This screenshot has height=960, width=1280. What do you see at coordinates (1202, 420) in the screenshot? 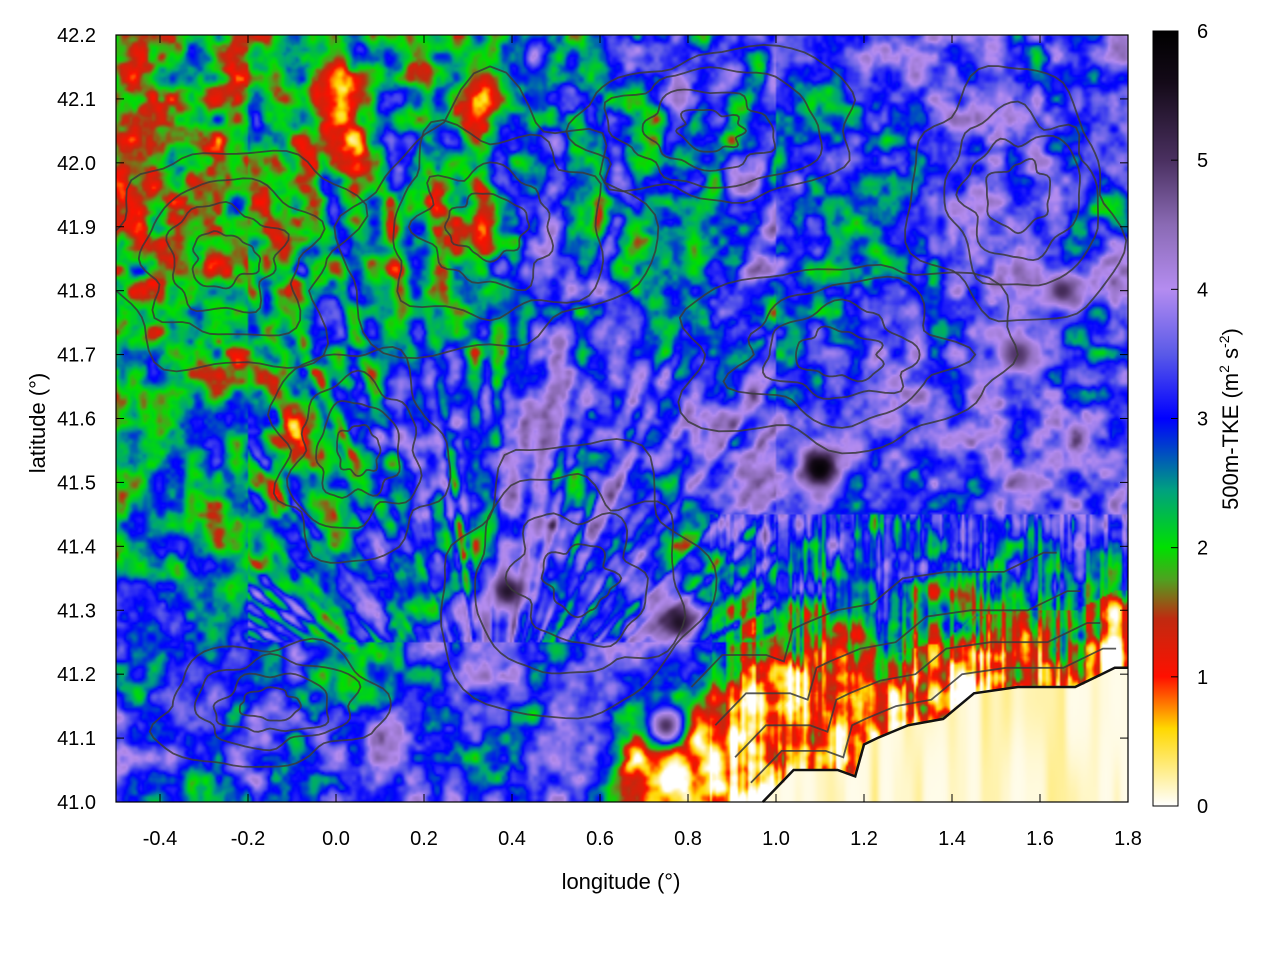
I see `colorbar-tick-label: 3` at bounding box center [1202, 420].